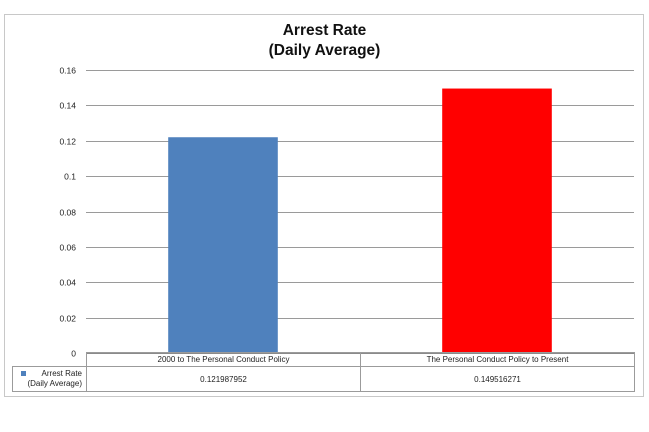  I want to click on legend-entry: Arrest Rate (Daily Average), so click(49, 379).